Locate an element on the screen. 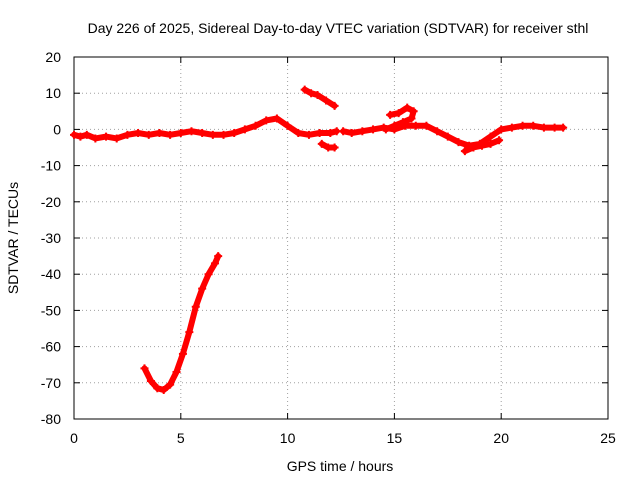 Image resolution: width=640 pixels, height=480 pixels. y-tick-label: -60 is located at coordinates (51, 347).